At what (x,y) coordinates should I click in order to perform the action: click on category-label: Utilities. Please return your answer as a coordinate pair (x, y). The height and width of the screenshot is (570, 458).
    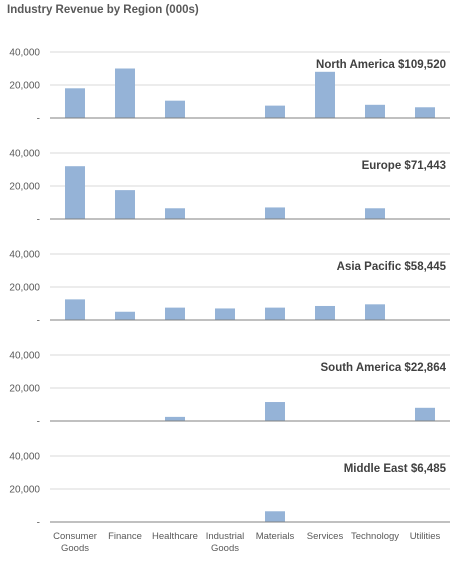
    Looking at the image, I should click on (425, 536).